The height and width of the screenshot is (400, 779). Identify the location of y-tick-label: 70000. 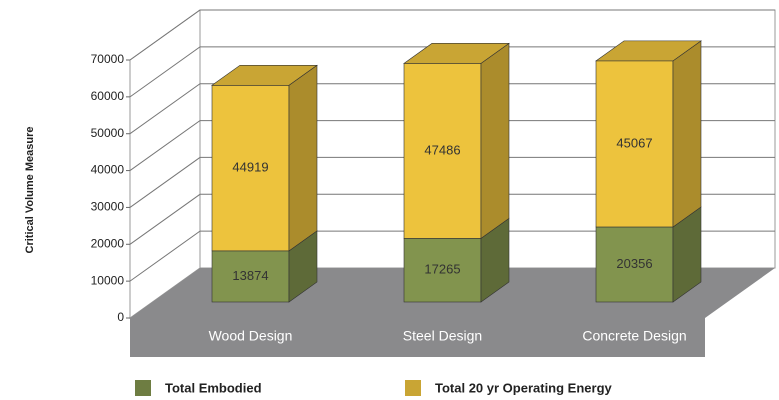
(108, 59).